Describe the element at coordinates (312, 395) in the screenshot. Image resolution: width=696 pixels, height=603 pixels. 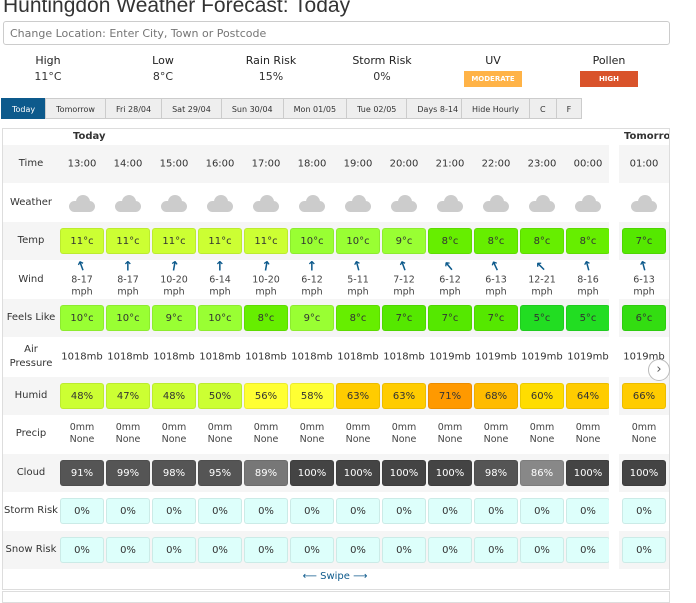
I see `humid-cell: 58%` at that location.